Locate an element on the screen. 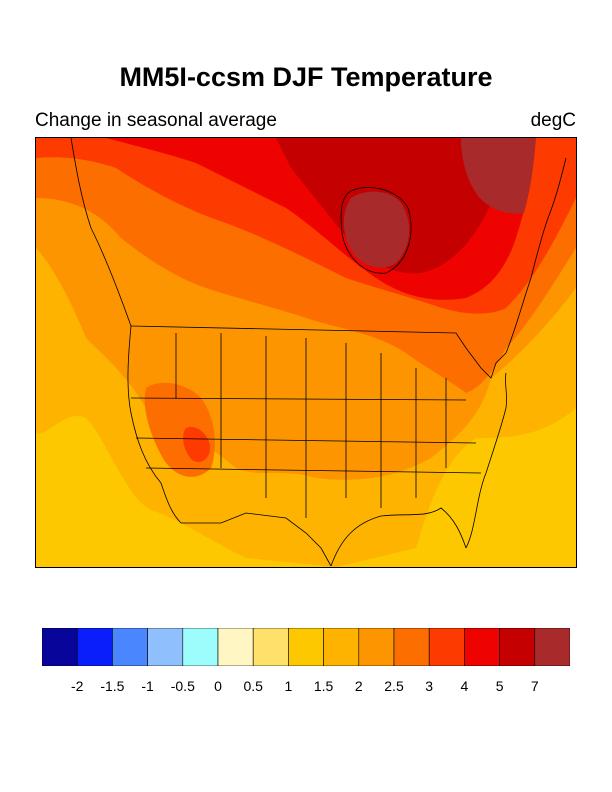 The width and height of the screenshot is (612, 792). state-lines is located at coordinates (306, 425).